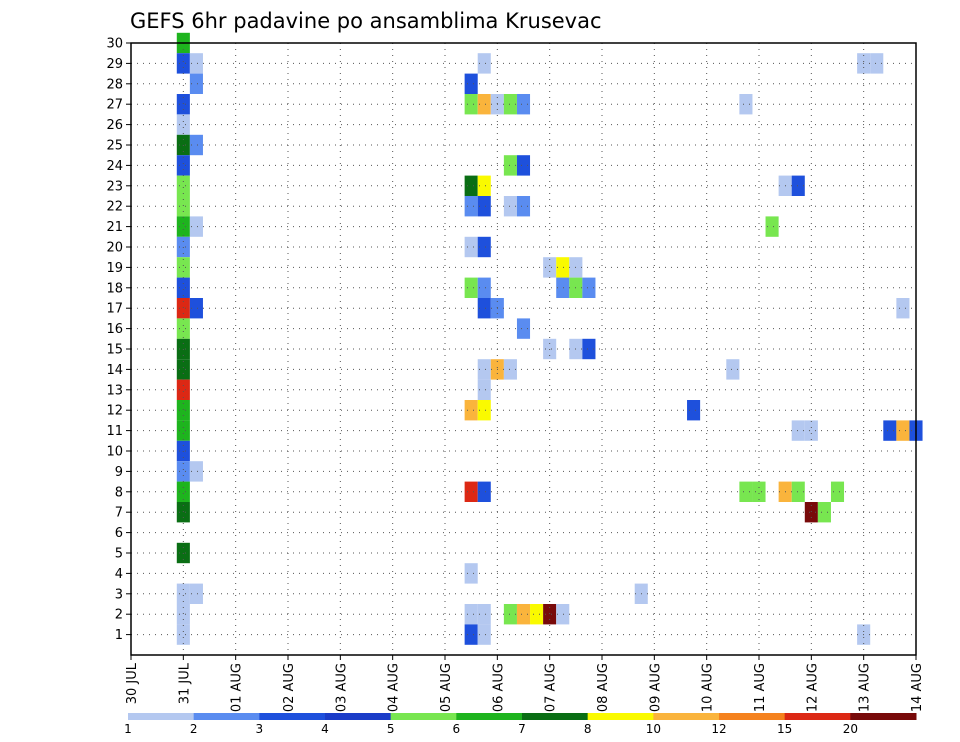 The width and height of the screenshot is (960, 742). Describe the element at coordinates (184, 683) in the screenshot. I see `x-tick-label: 31 JUL` at that location.